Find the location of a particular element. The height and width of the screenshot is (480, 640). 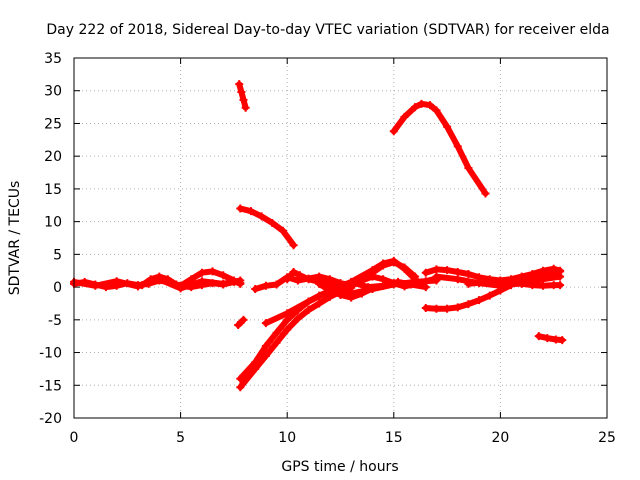

y-tick-label: 30 is located at coordinates (53, 92).